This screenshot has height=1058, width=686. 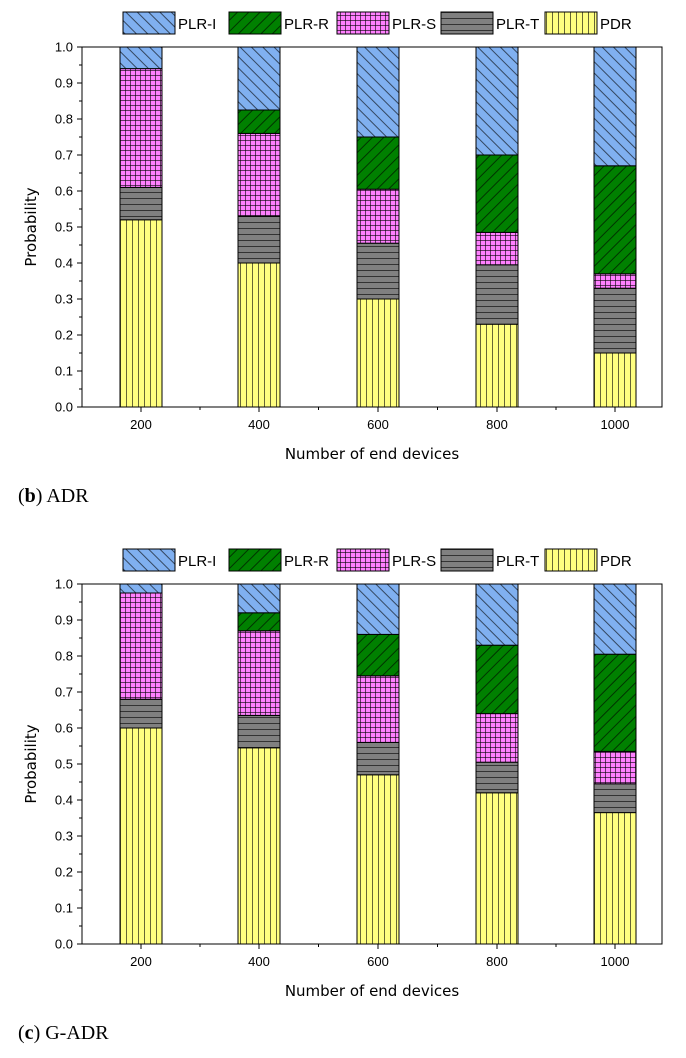 What do you see at coordinates (64, 692) in the screenshot?
I see `y-tick-label: 0.7` at bounding box center [64, 692].